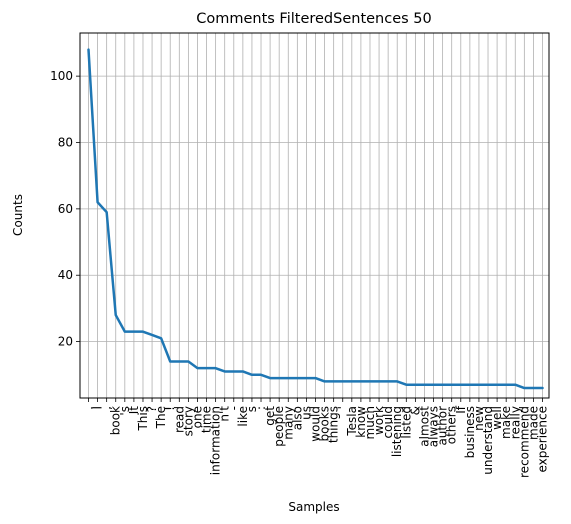 The height and width of the screenshot is (524, 571). Describe the element at coordinates (379, 420) in the screenshot. I see `x-tick-label: work` at that location.